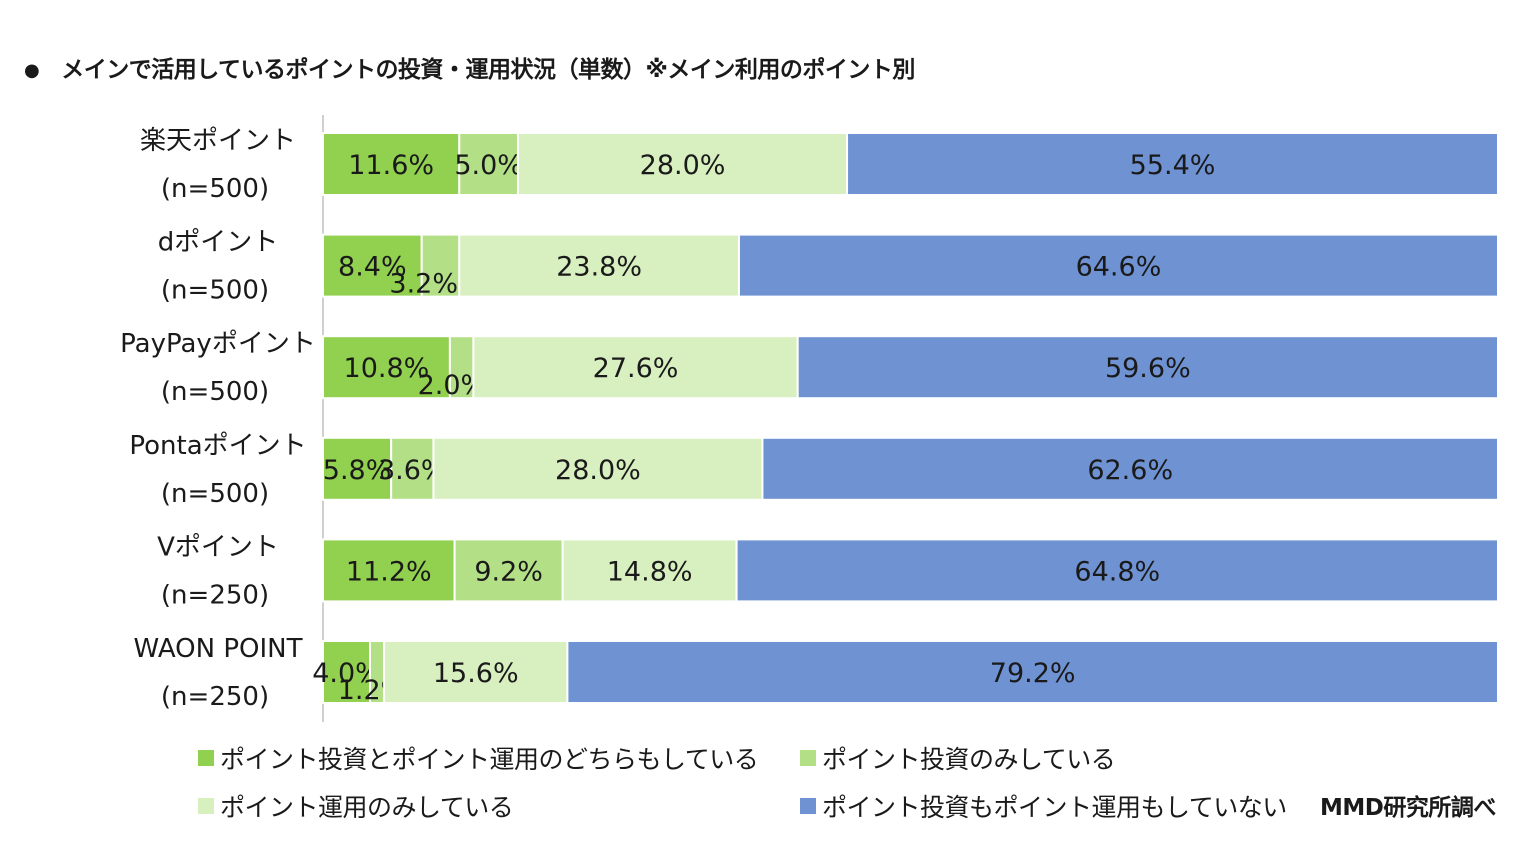 This screenshot has height=866, width=1540. I want to click on data-label: 64.6%, so click(1119, 267).